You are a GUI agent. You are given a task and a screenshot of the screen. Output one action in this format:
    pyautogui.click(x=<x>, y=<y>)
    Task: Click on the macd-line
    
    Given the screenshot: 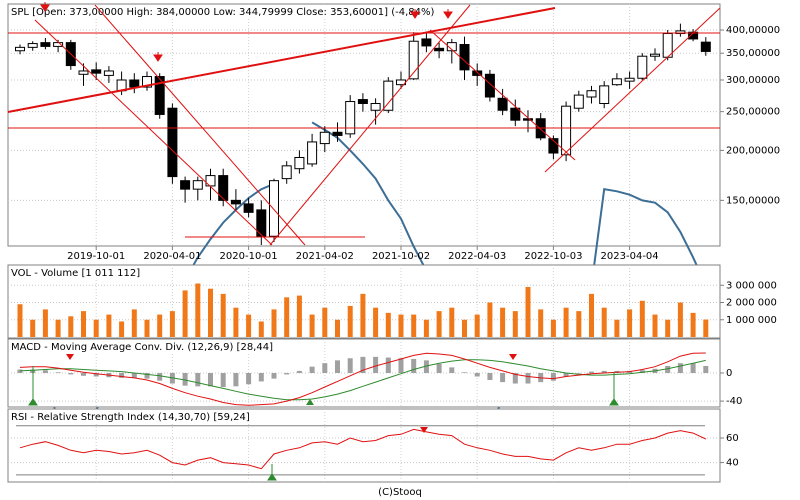 What is the action you would take?
    pyautogui.click(x=362, y=379)
    